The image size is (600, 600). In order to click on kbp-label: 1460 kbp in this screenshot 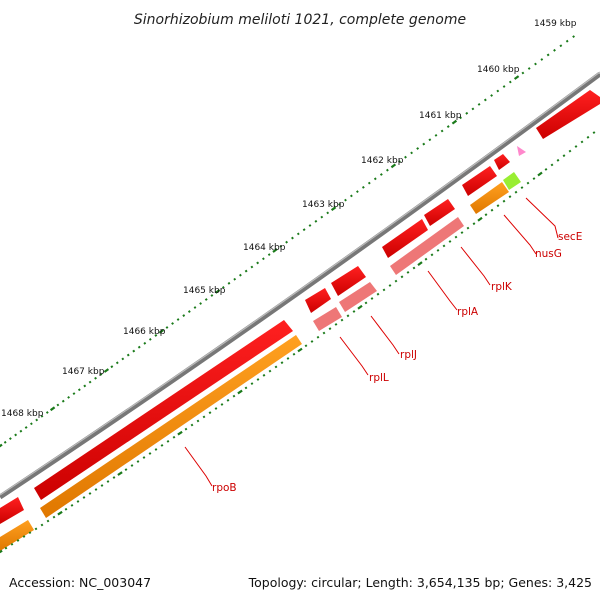, I will do `click(498, 70)`.